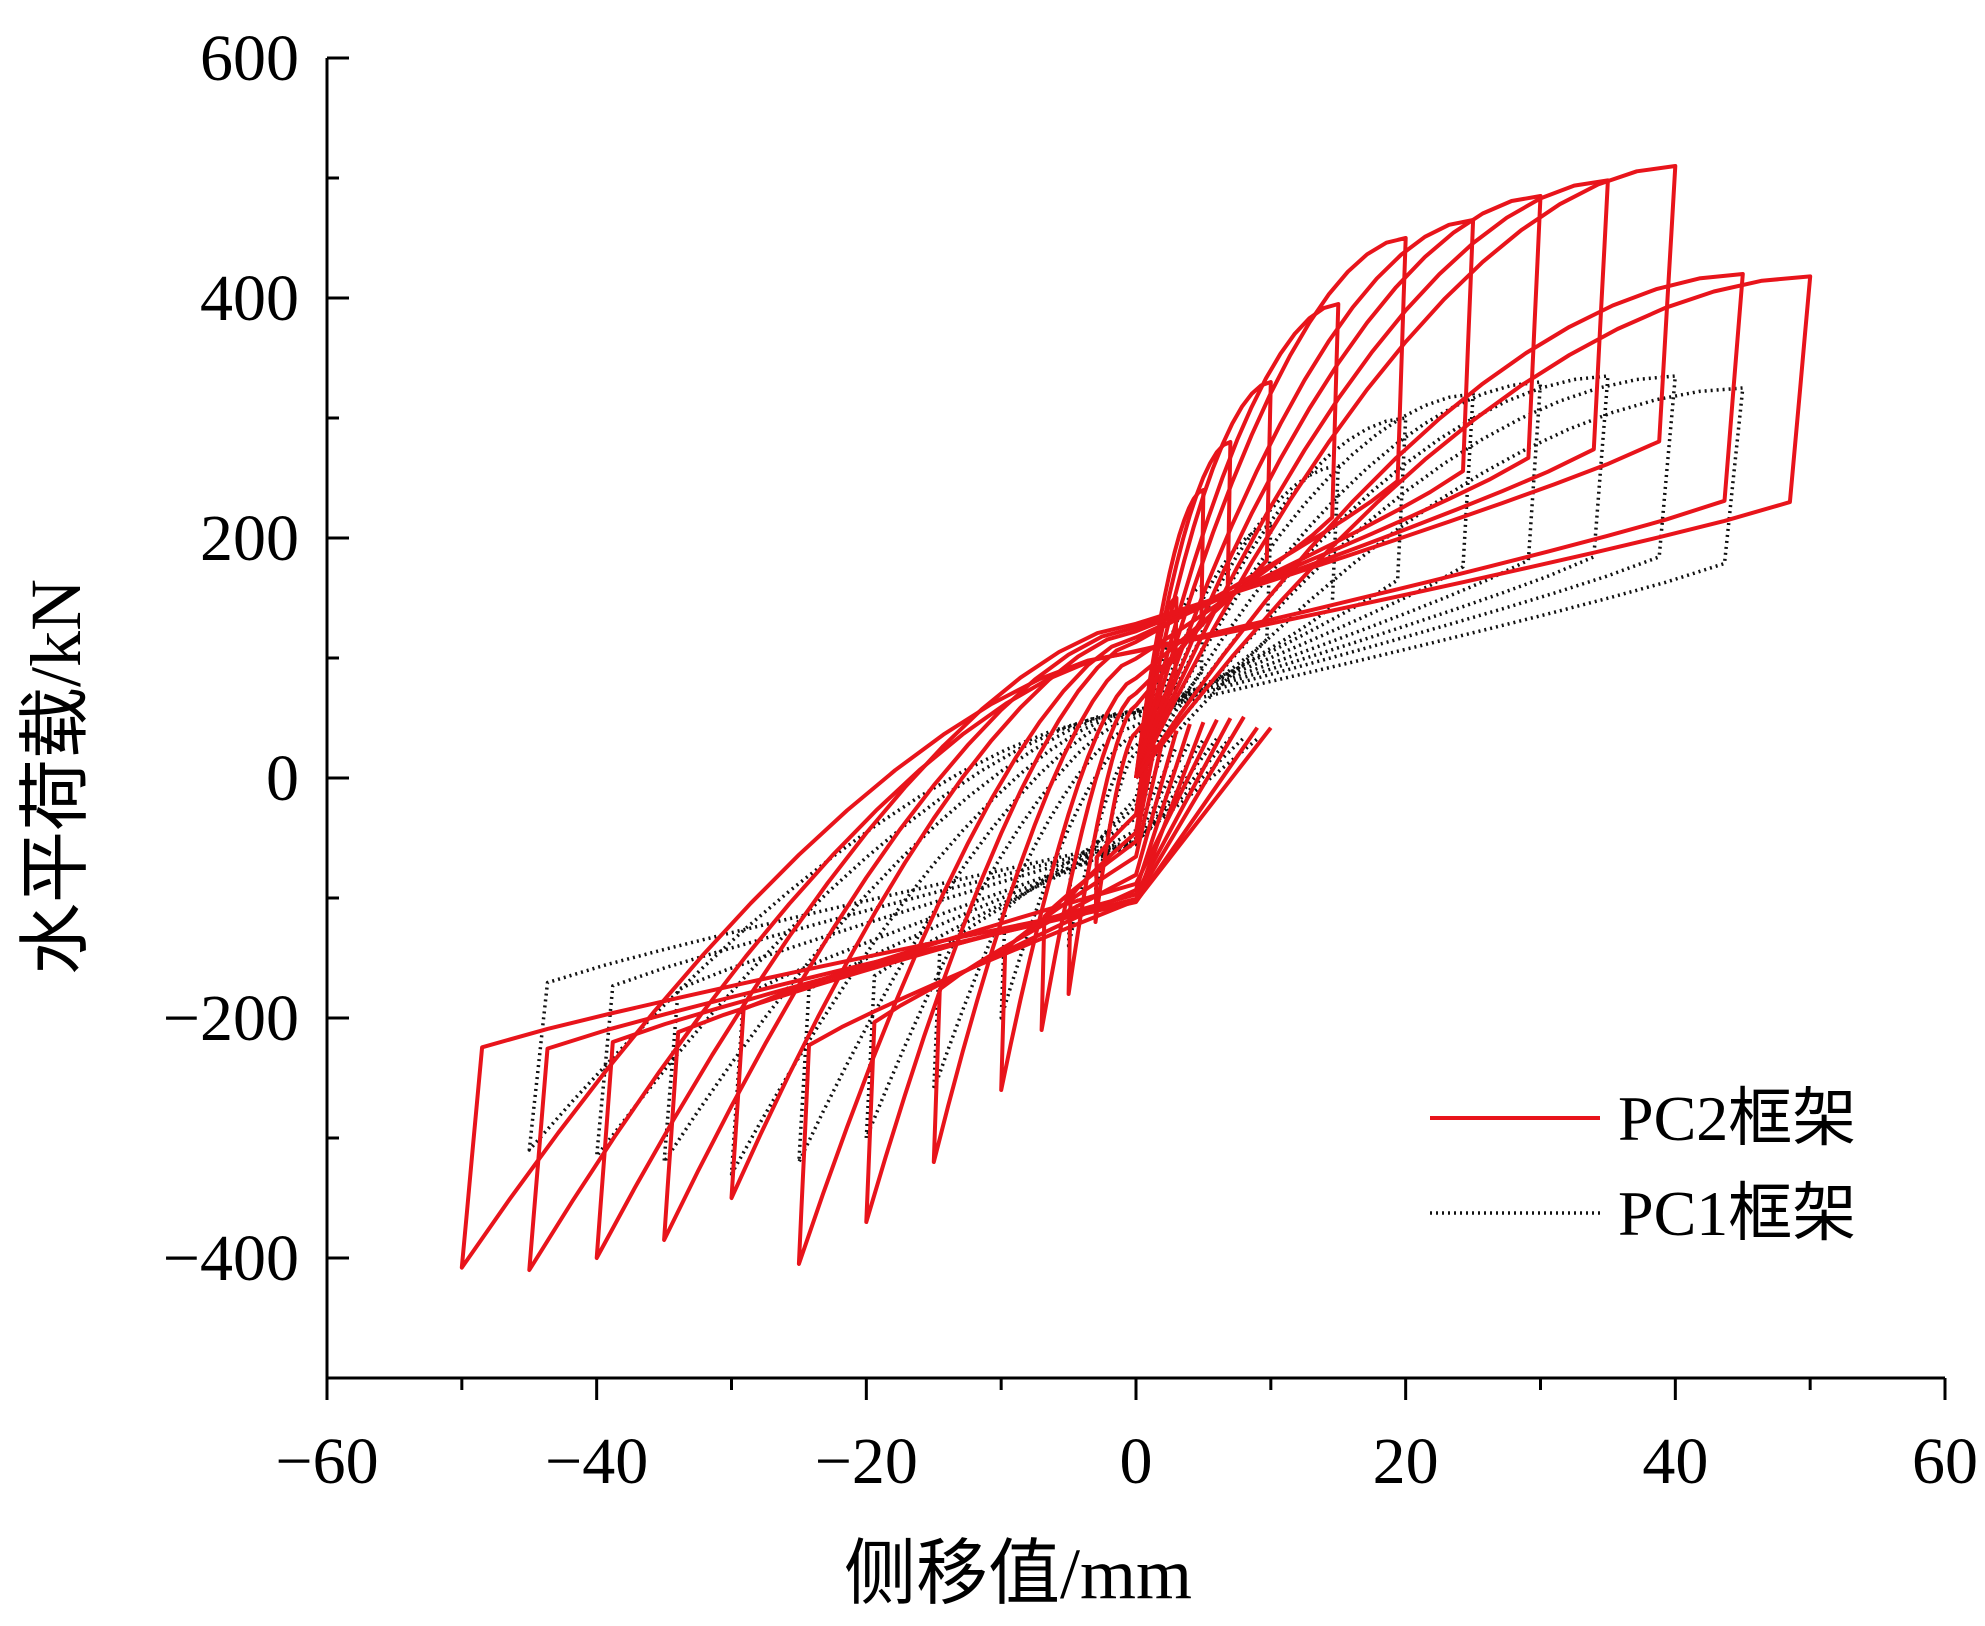 The image size is (1985, 1626). I want to click on legend-label-1: PC2框架, so click(1737, 1118).